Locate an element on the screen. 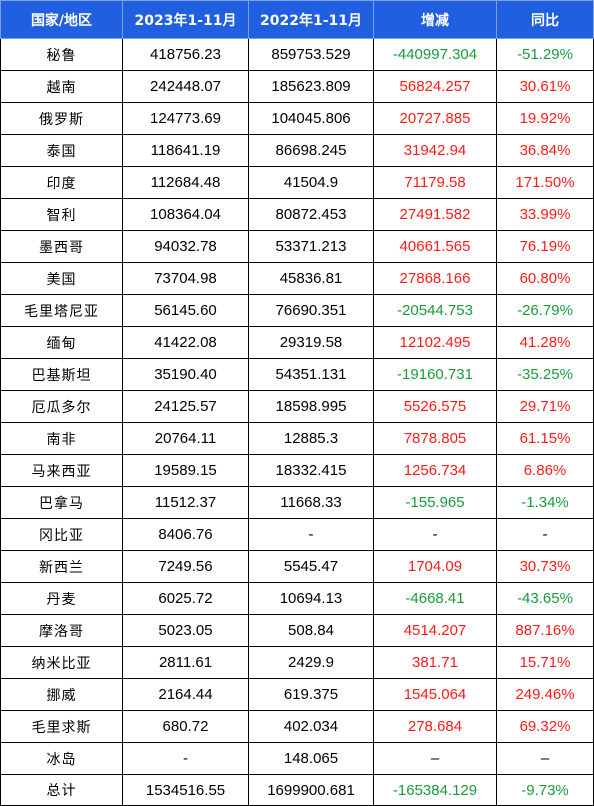 The width and height of the screenshot is (594, 806). value-2023-cell: - is located at coordinates (185, 758).